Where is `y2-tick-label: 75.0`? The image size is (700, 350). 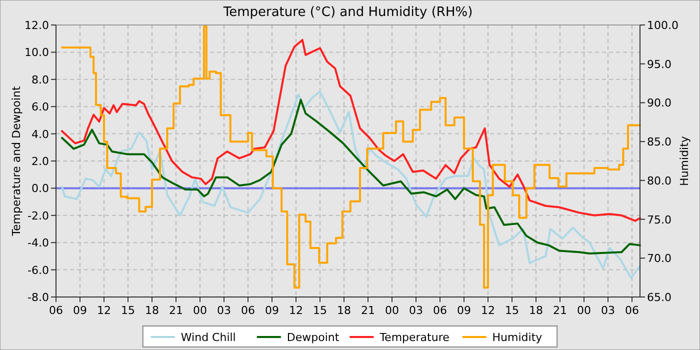
y2-tick-label: 75.0 is located at coordinates (659, 219).